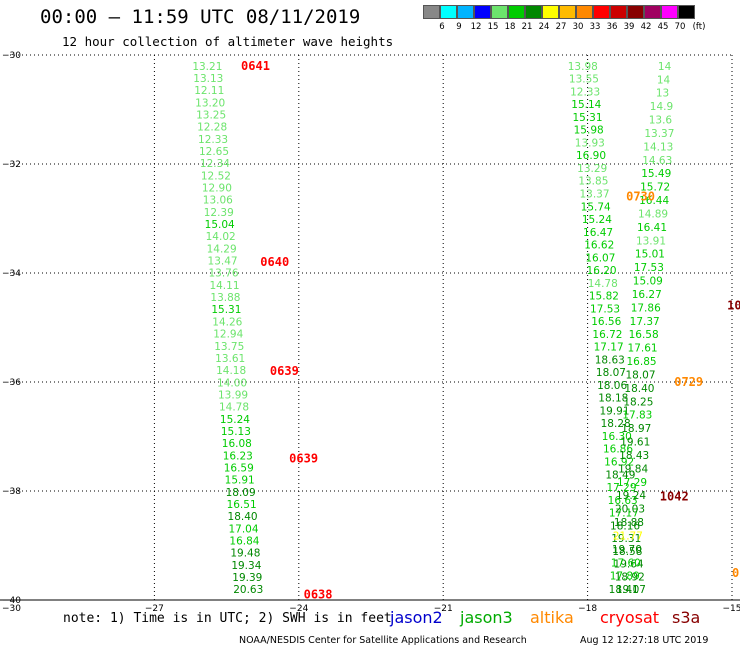 This screenshot has height=650, width=740. I want to click on wave-height-value: 15.91, so click(240, 481).